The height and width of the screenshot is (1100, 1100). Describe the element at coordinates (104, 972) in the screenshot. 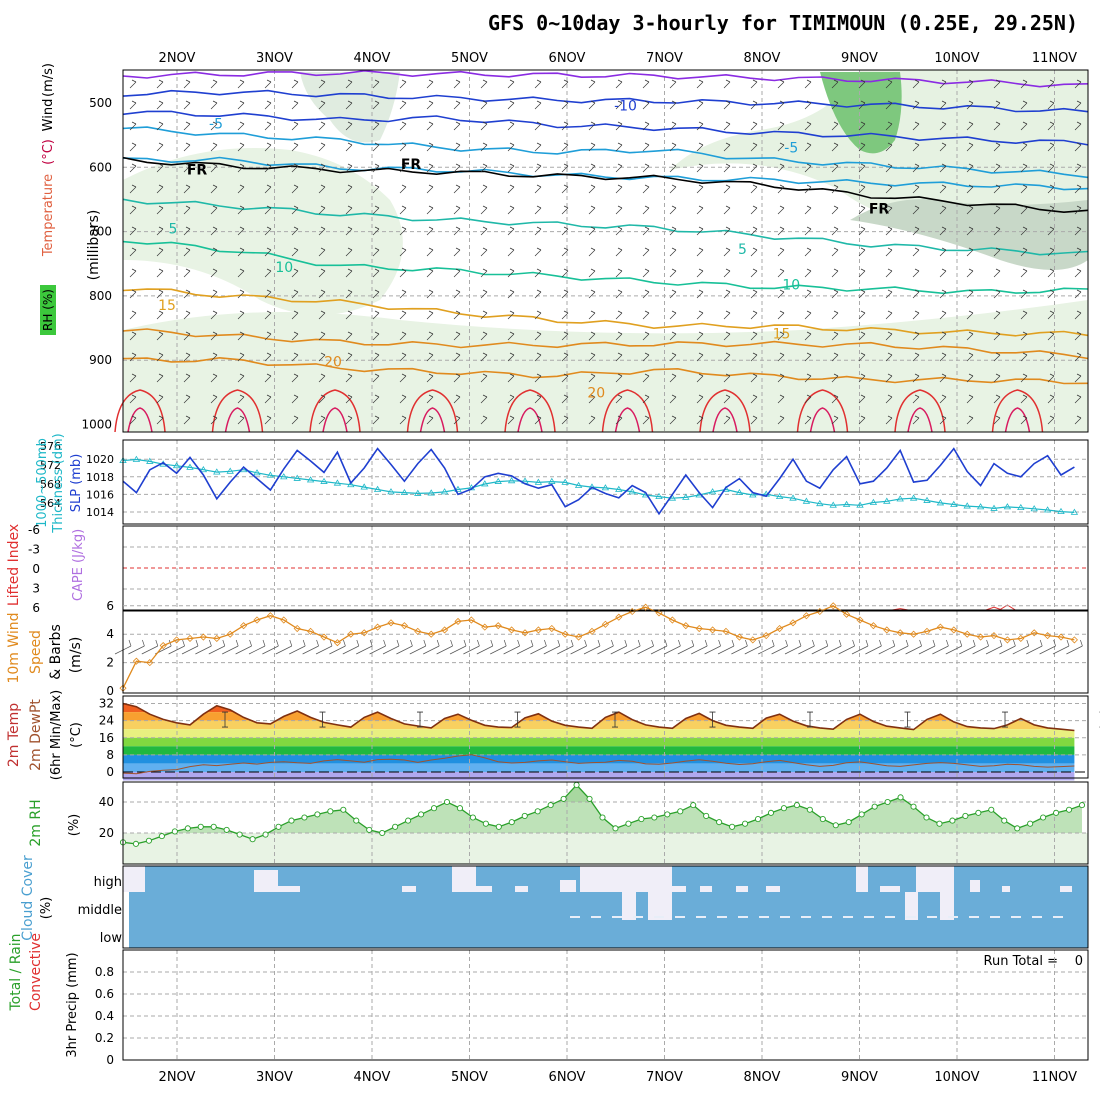

I see `precip-tick-label: 0.8` at that location.